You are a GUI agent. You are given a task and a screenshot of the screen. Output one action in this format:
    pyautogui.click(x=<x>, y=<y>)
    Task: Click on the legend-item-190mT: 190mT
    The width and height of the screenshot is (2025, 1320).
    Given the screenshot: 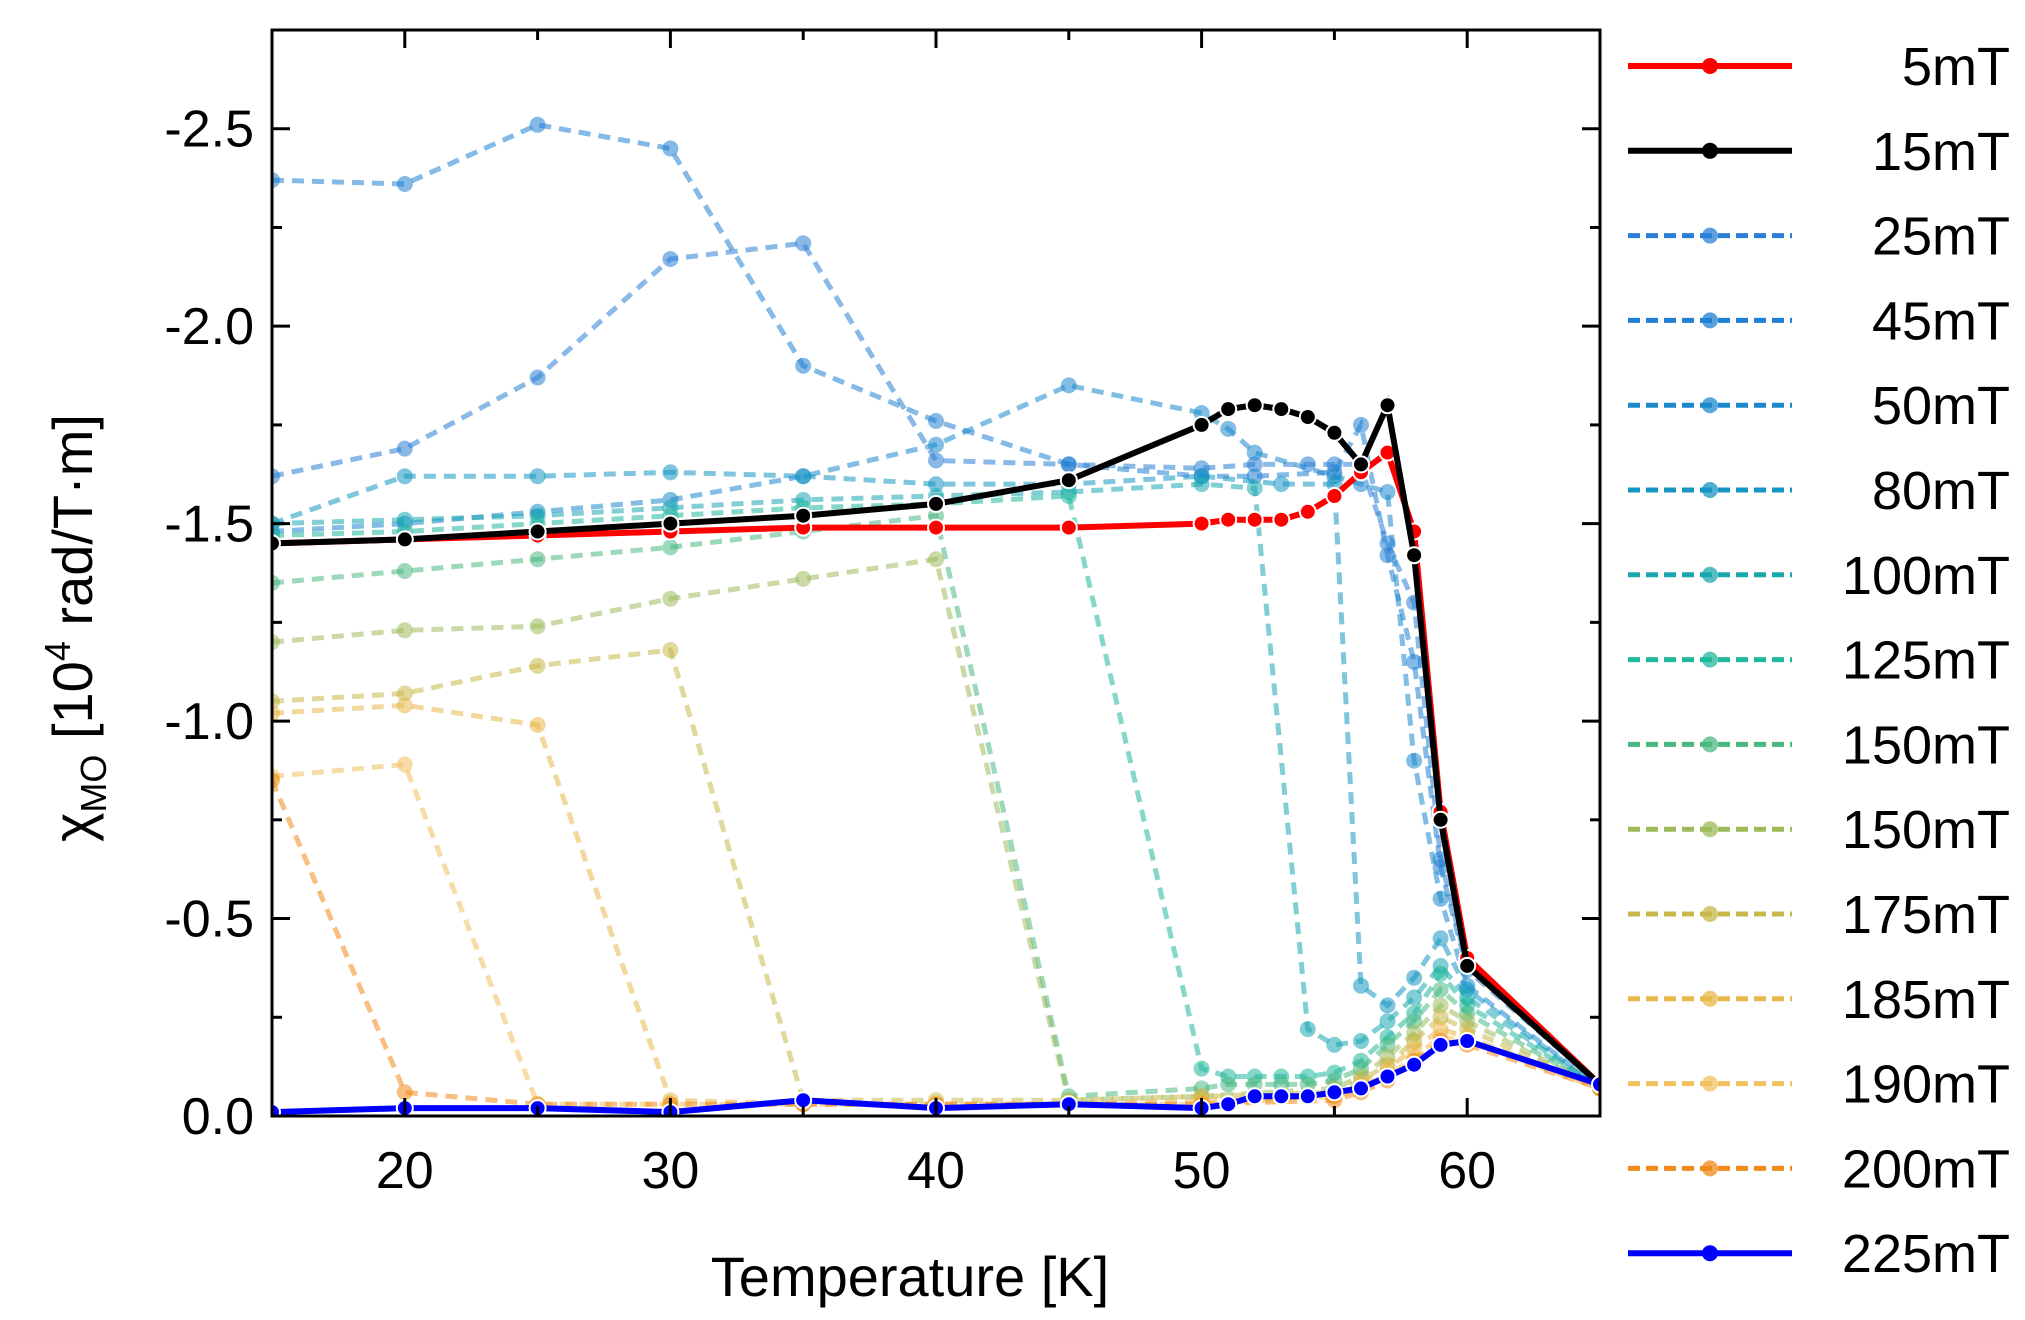 What is the action you would take?
    pyautogui.click(x=1819, y=1085)
    